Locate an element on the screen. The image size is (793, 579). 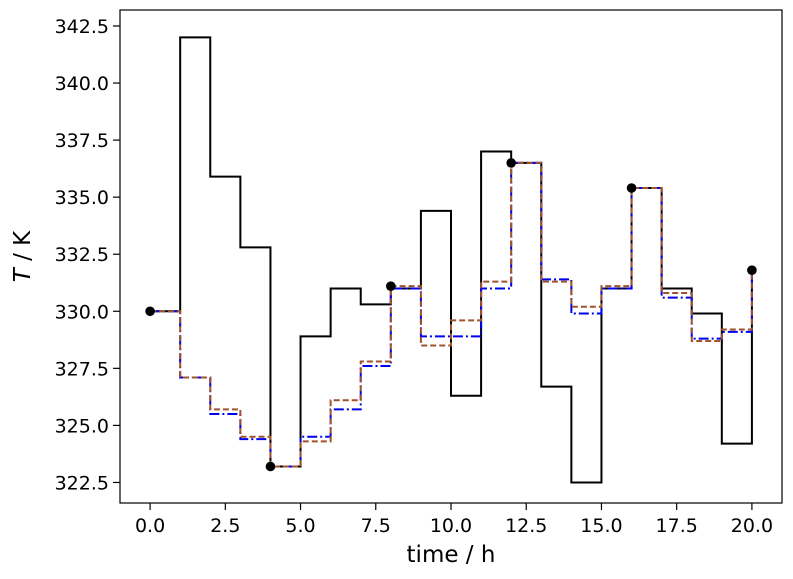
y-tick-label: 330.0 is located at coordinates (82, 312).